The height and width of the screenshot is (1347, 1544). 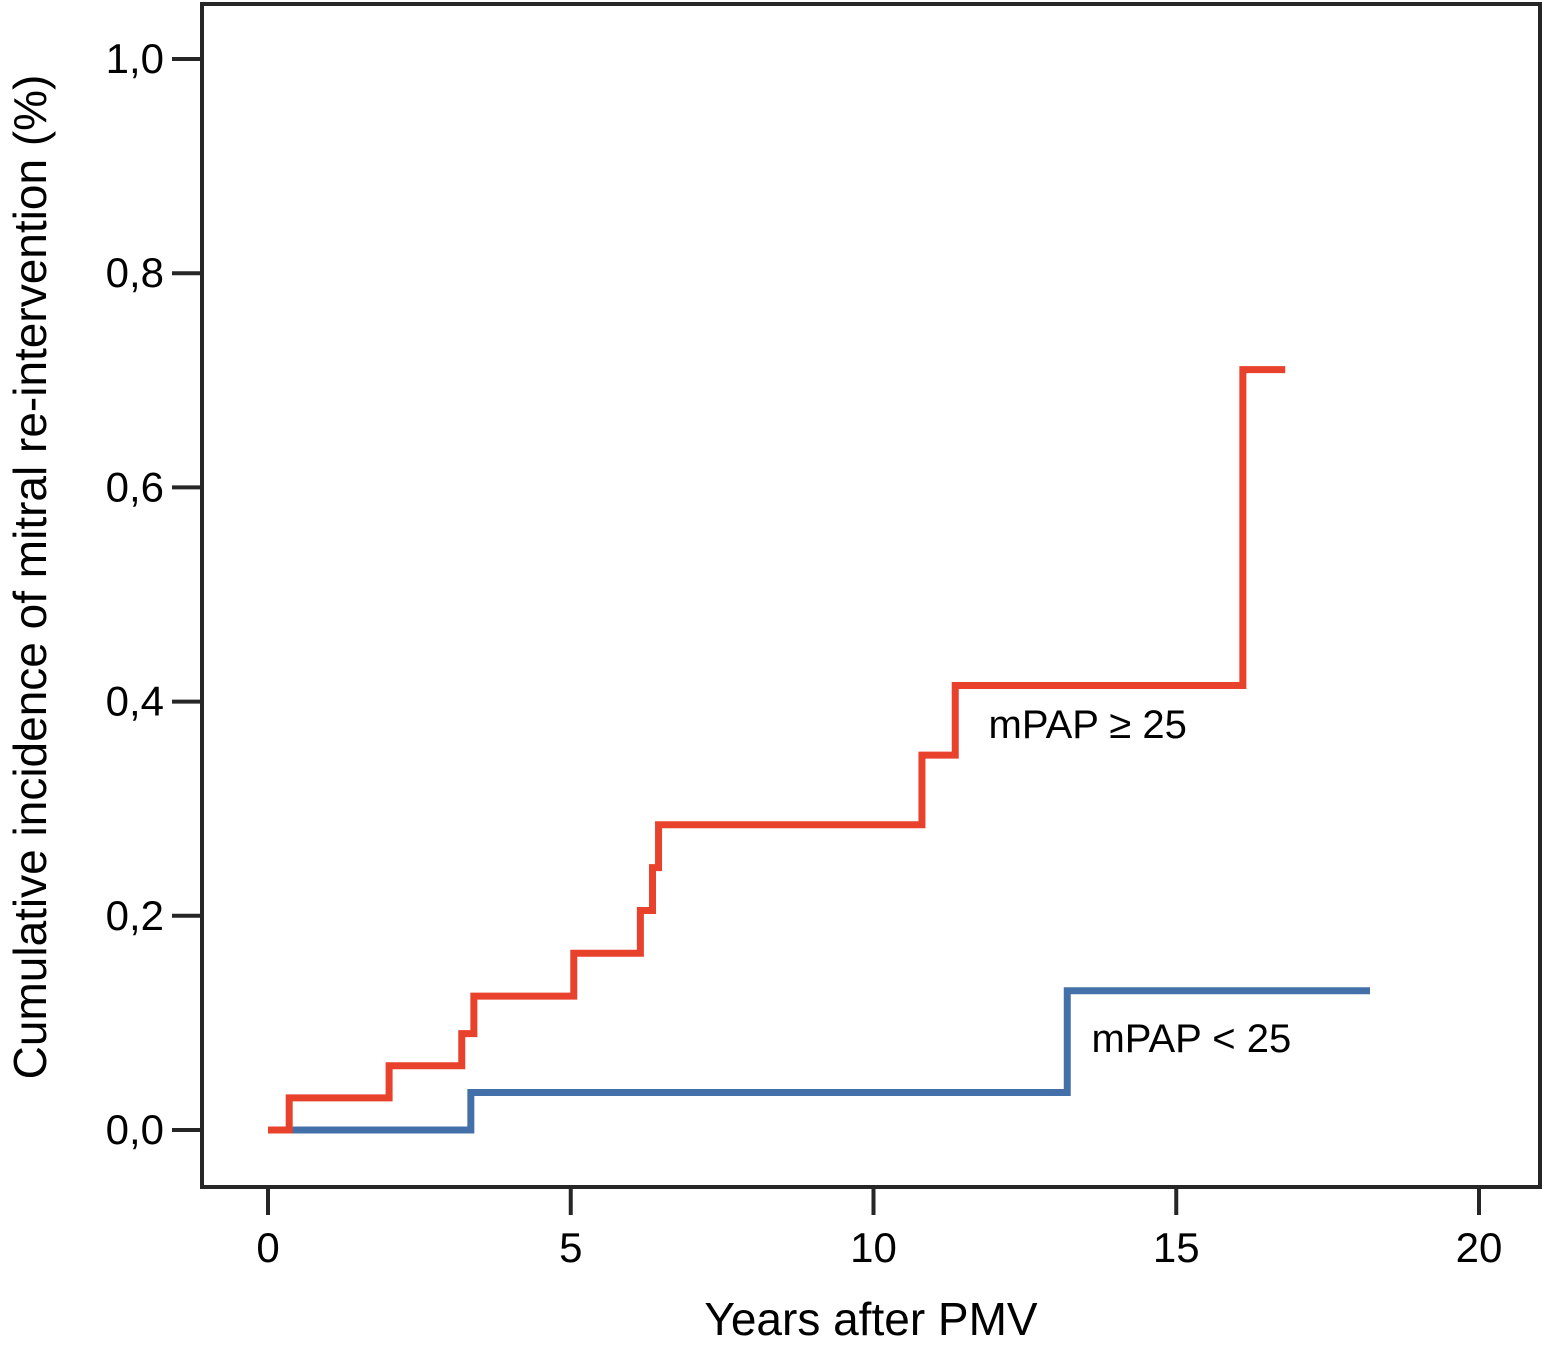 I want to click on curve-label-mpap-ge-25: mPAP ≥ 25, so click(x=1088, y=725).